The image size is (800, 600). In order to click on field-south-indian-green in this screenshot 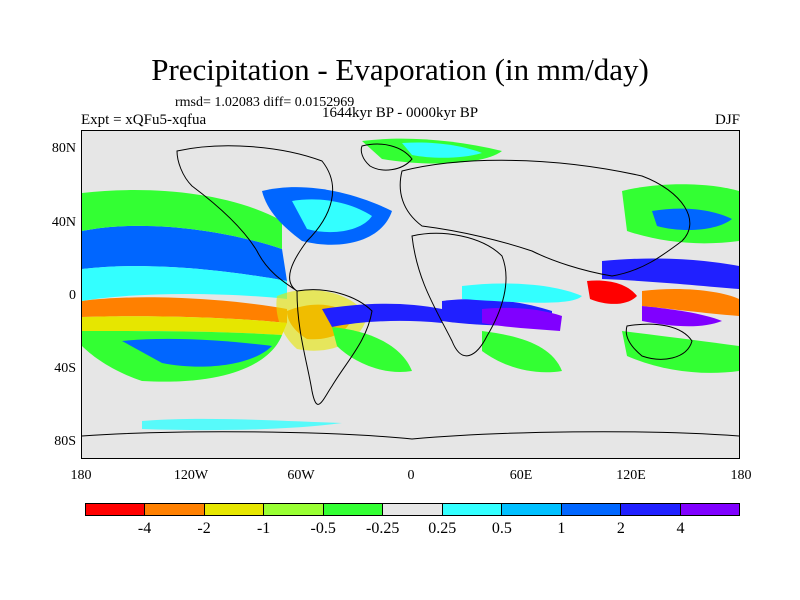, I will do `click(522, 352)`.